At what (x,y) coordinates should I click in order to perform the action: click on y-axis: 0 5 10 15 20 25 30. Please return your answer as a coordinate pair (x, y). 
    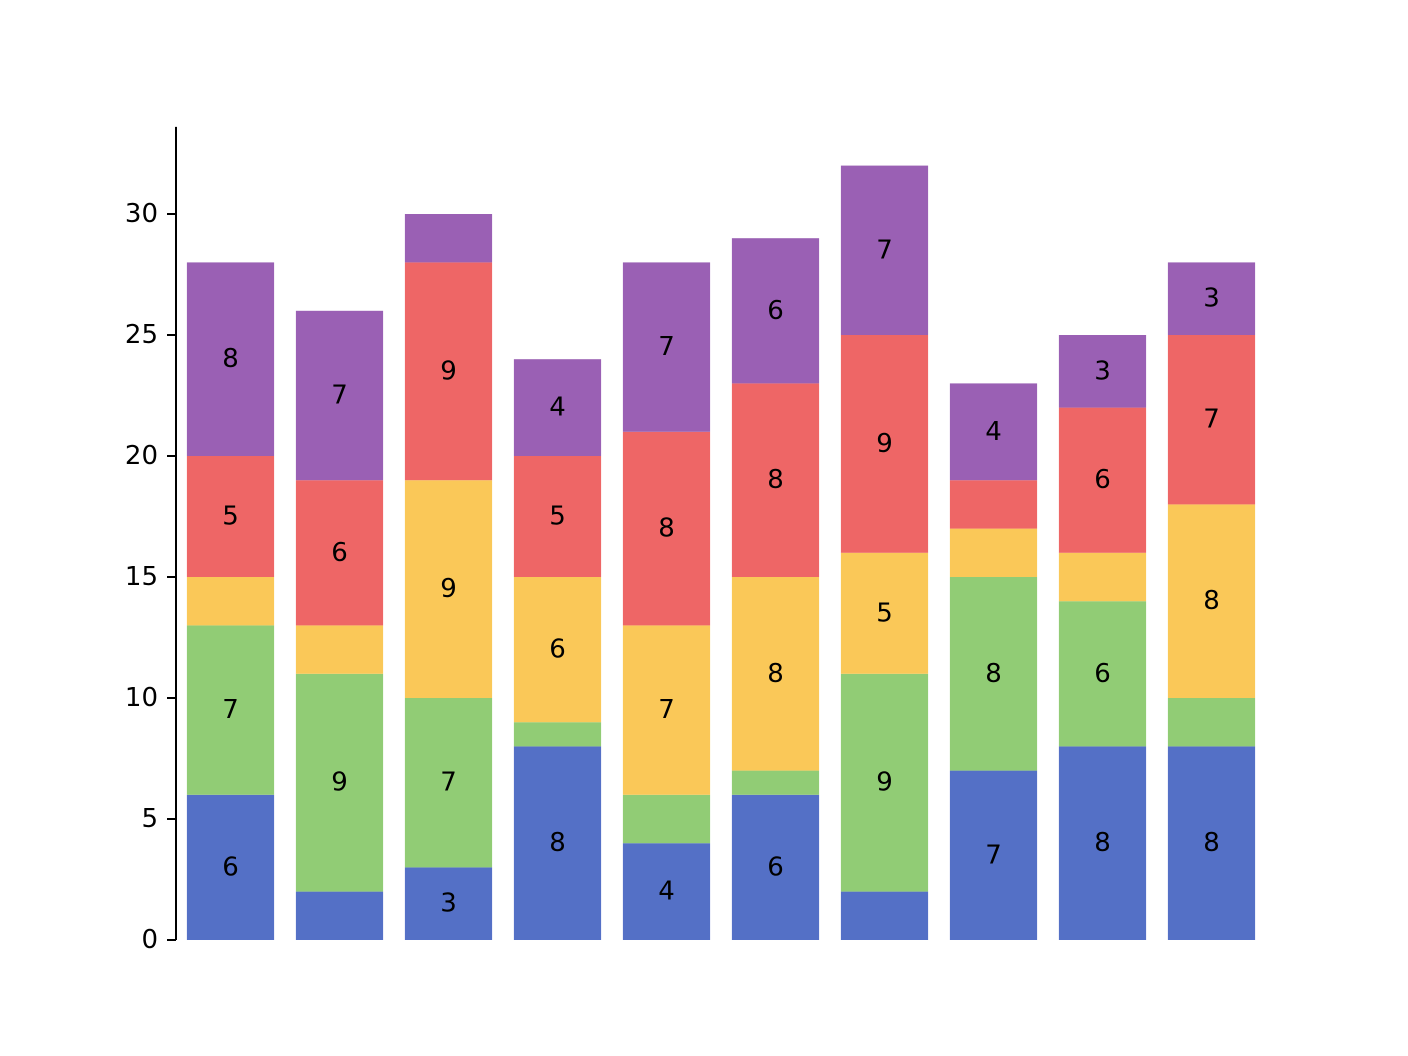
    Looking at the image, I should click on (151, 540).